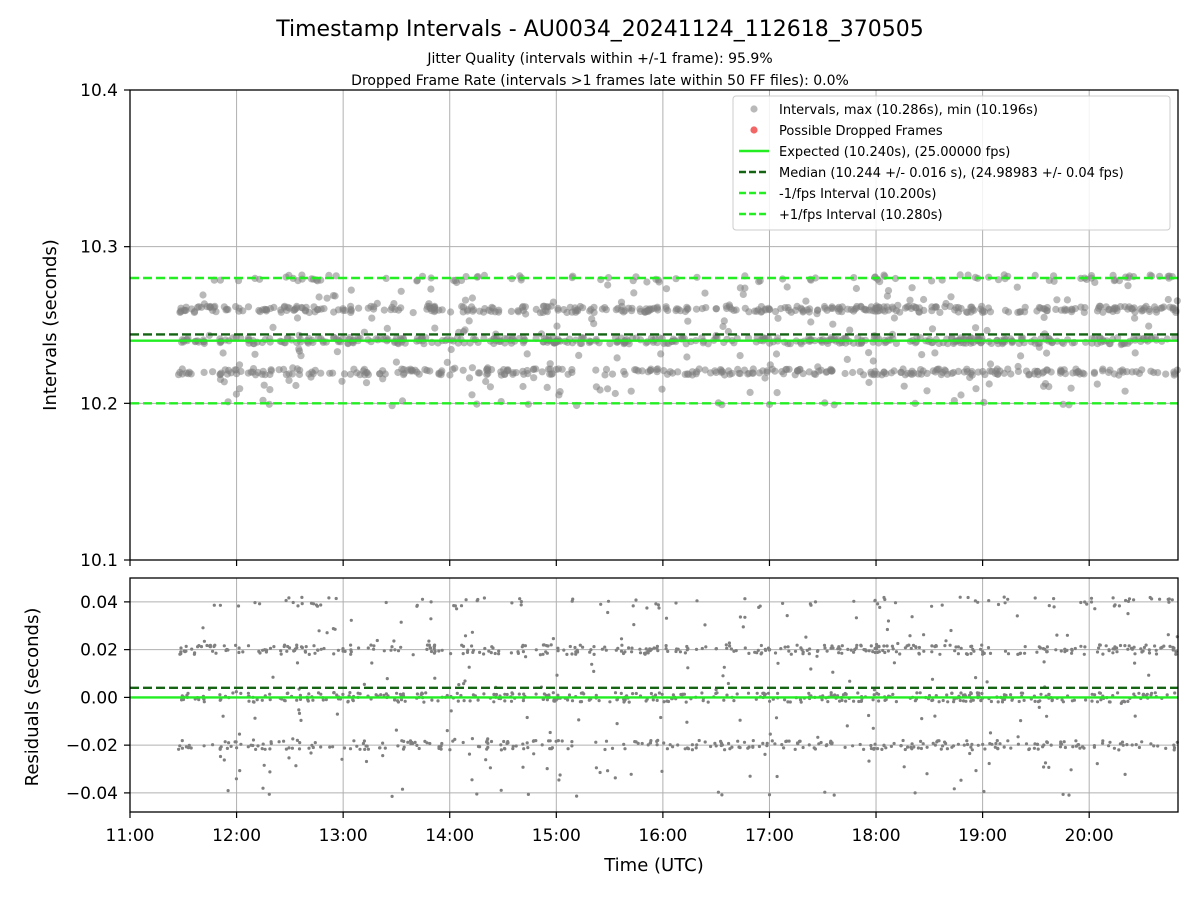 The image size is (1200, 900). I want to click on legend-box, so click(951, 163).